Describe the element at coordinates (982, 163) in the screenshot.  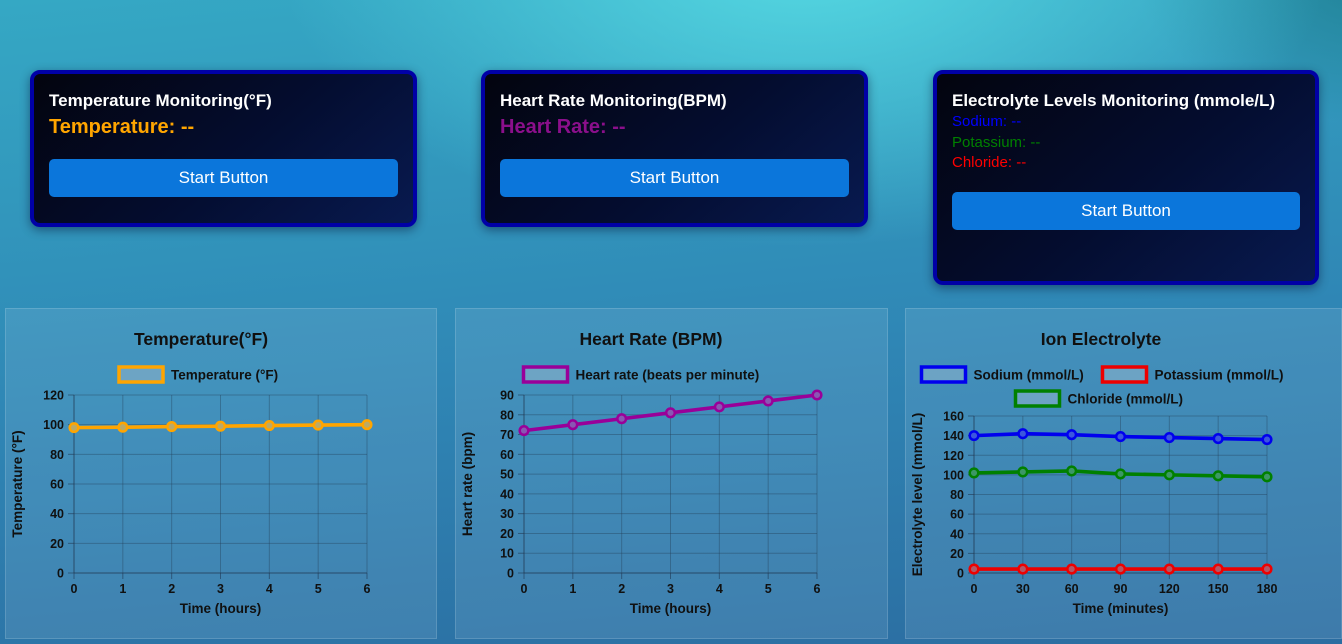
I see `chloride-reading-label: Chloride:` at that location.